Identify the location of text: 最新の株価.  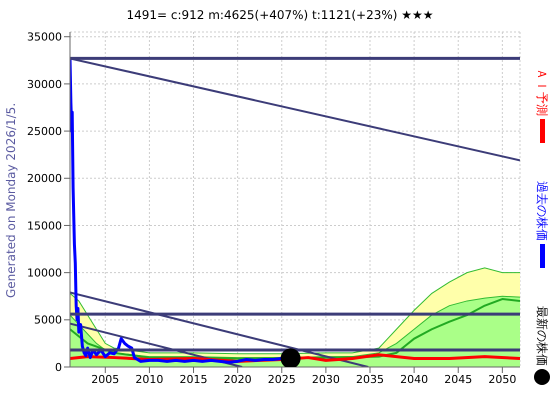
(542, 336).